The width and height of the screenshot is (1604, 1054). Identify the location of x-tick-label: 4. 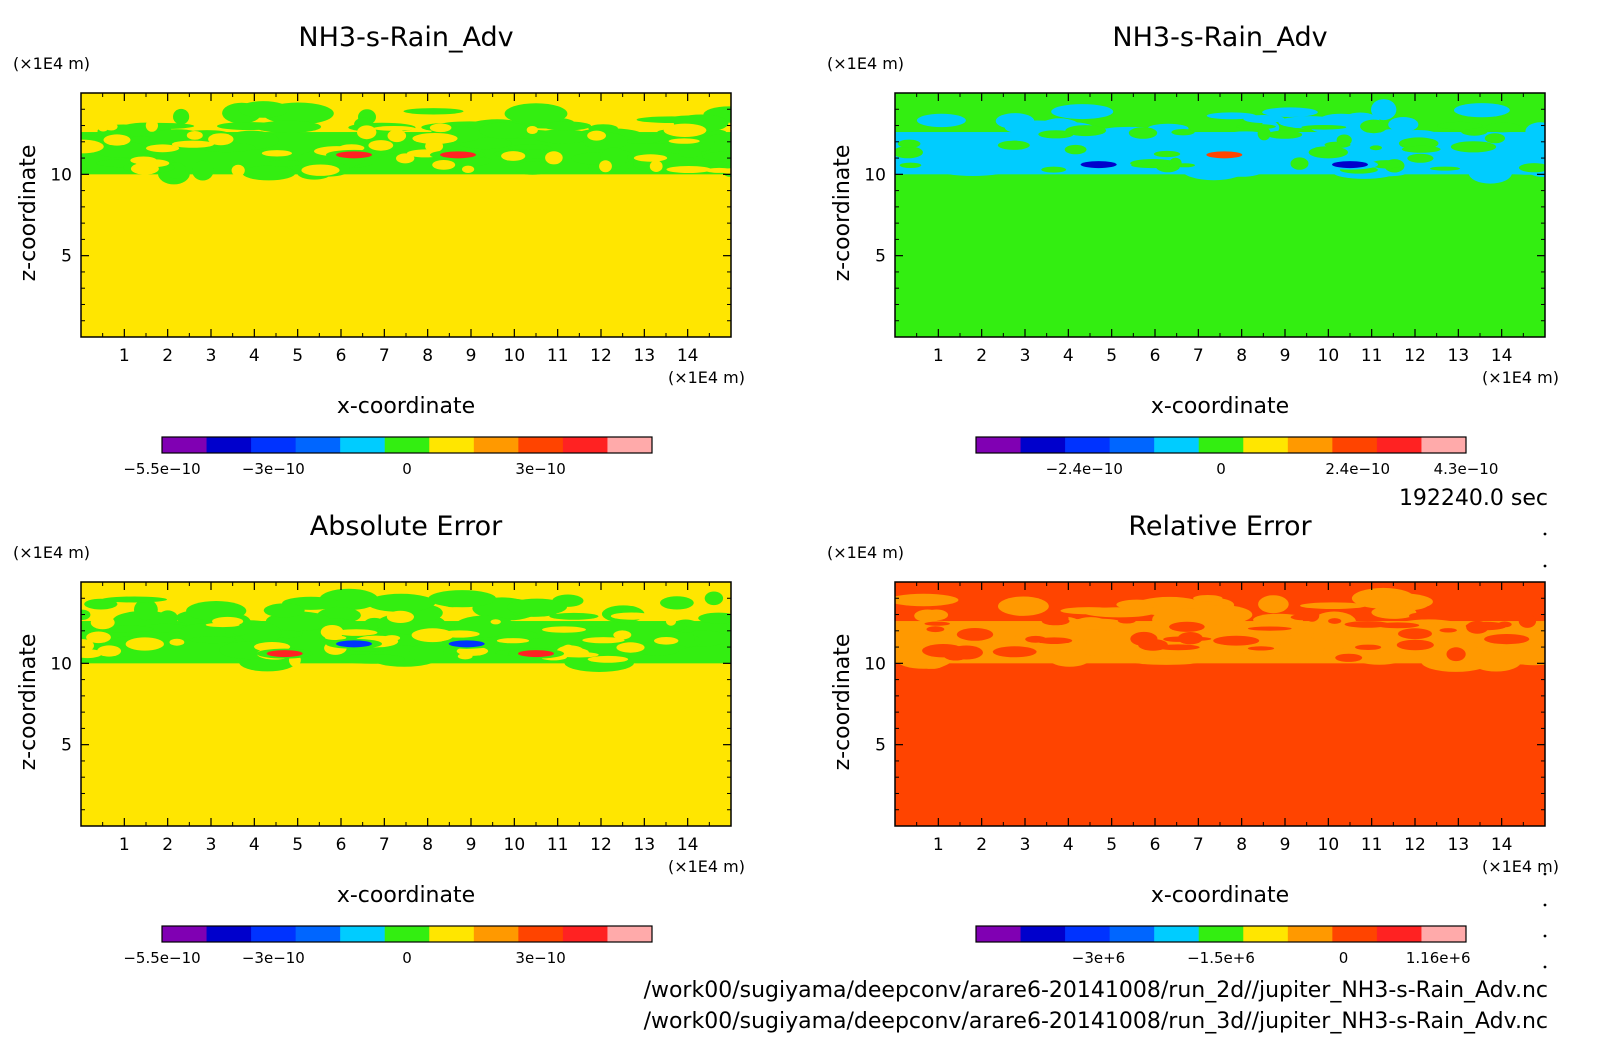
(254, 845).